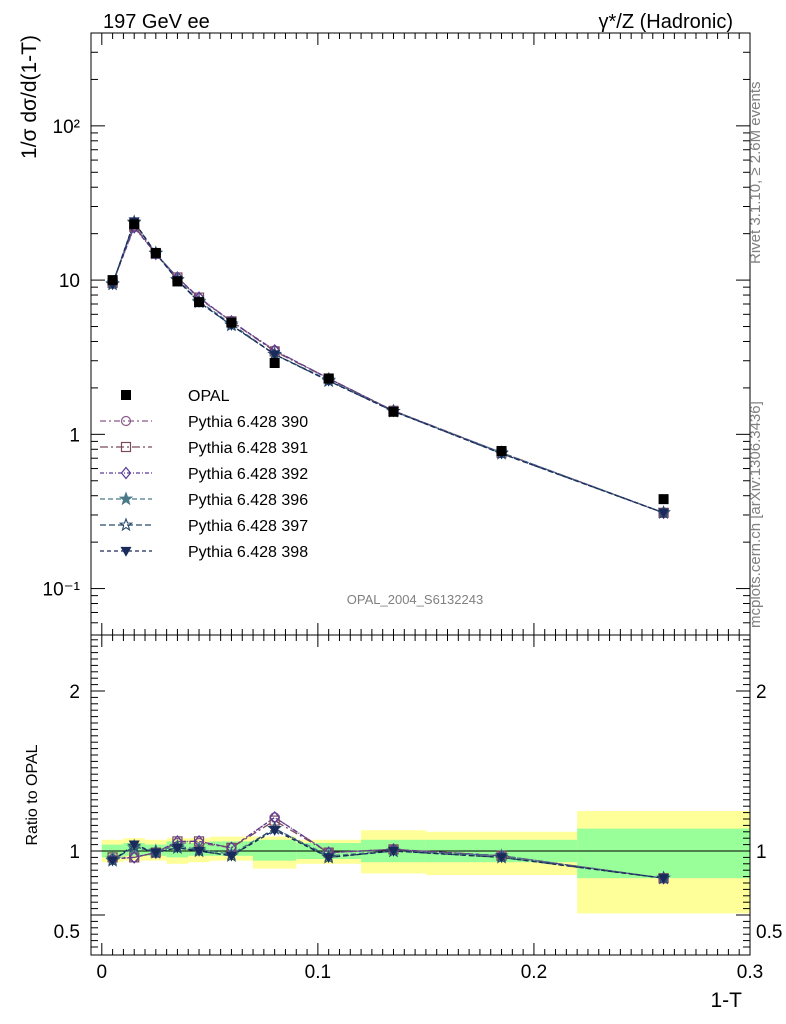  Describe the element at coordinates (415, 599) in the screenshot. I see `analysis-id-label: OPAL_2004_S6132243` at that location.